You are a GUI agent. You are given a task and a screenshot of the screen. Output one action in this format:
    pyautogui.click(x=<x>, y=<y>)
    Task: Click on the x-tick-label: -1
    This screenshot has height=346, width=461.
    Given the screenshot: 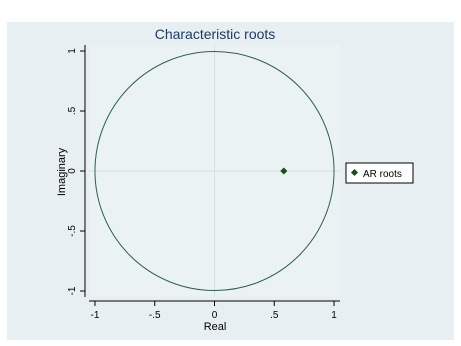 What is the action you would take?
    pyautogui.click(x=95, y=315)
    